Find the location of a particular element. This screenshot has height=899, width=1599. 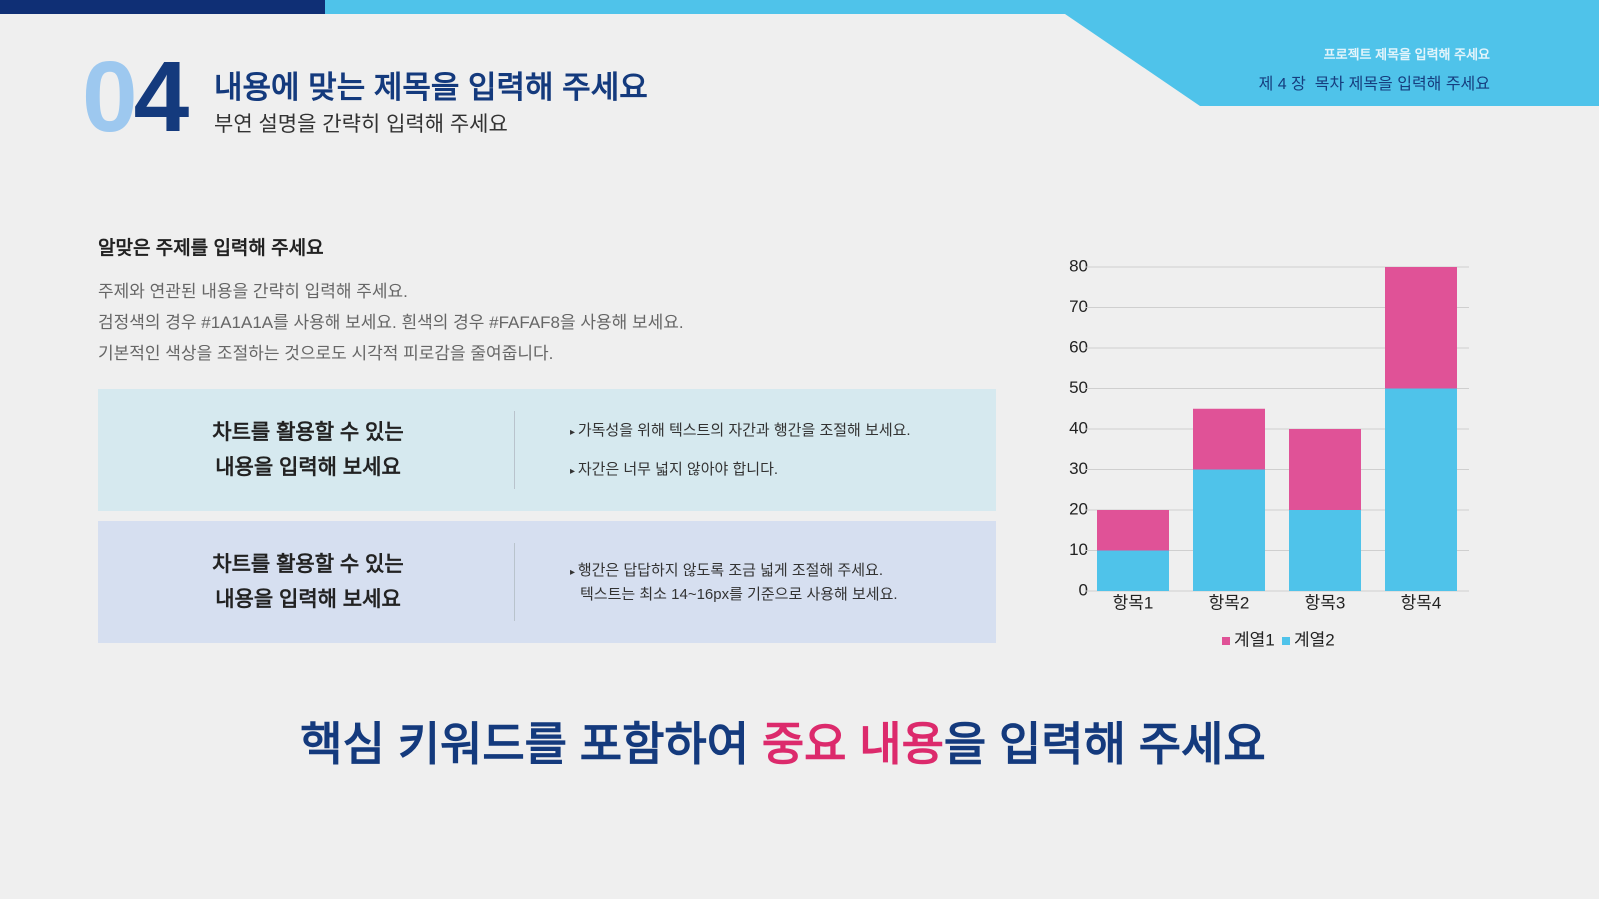

message-part: 핵심 키워드를 포함하여 is located at coordinates (531, 744).